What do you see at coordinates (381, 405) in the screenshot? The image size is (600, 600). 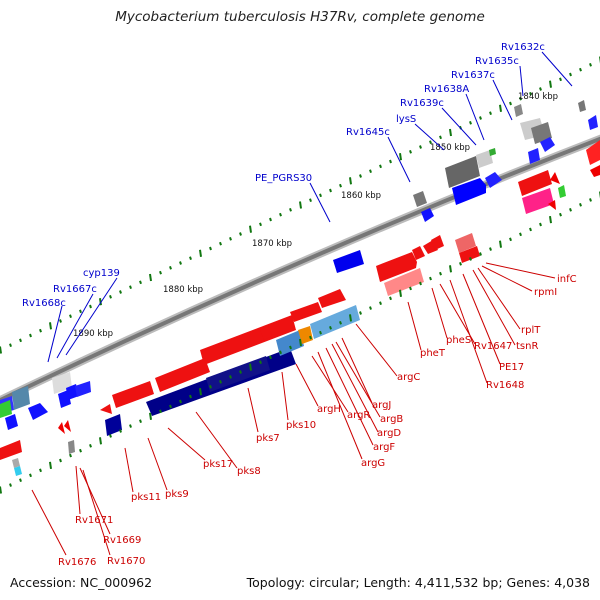 I see `gene-label: argJ` at bounding box center [381, 405].